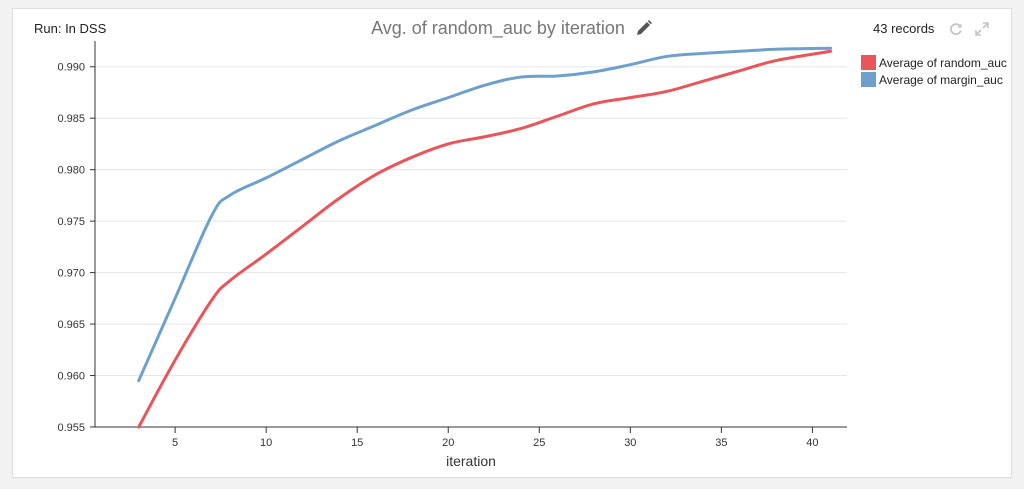  I want to click on x-tick-label-6: 35, so click(721, 443).